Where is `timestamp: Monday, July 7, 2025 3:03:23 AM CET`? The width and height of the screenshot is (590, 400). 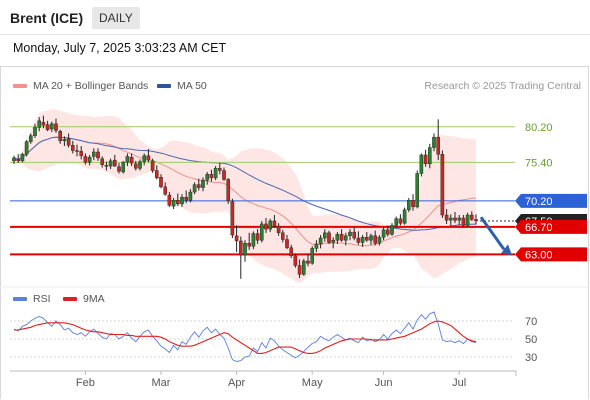
timestamp: Monday, July 7, 2025 3:03:23 AM CET is located at coordinates (120, 48).